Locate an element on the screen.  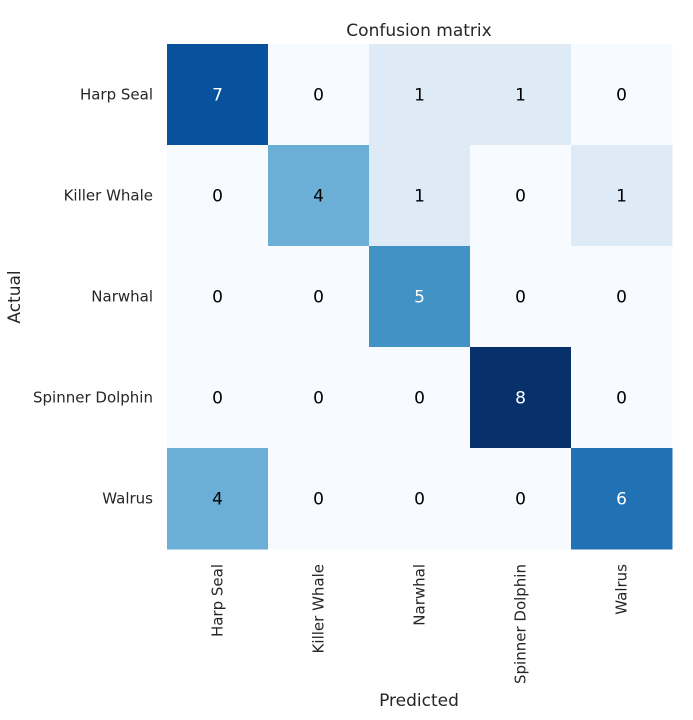
y-axis-label: Actual is located at coordinates (15, 296).